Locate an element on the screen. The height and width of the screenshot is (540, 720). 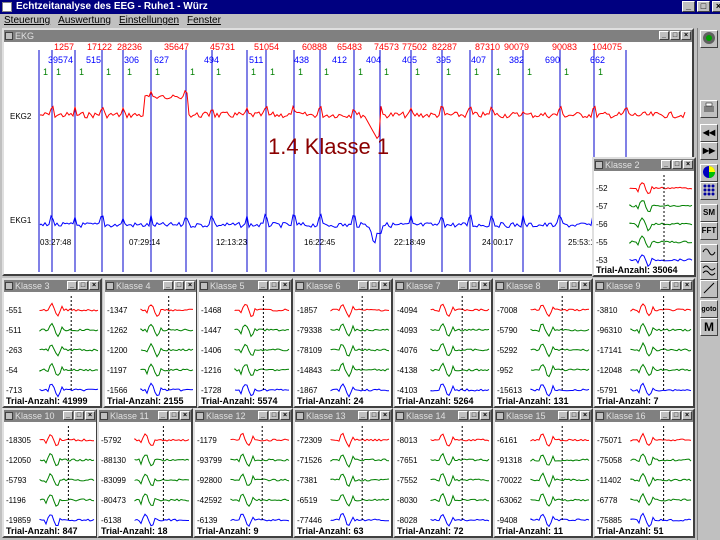
line-button is located at coordinates (709, 289).